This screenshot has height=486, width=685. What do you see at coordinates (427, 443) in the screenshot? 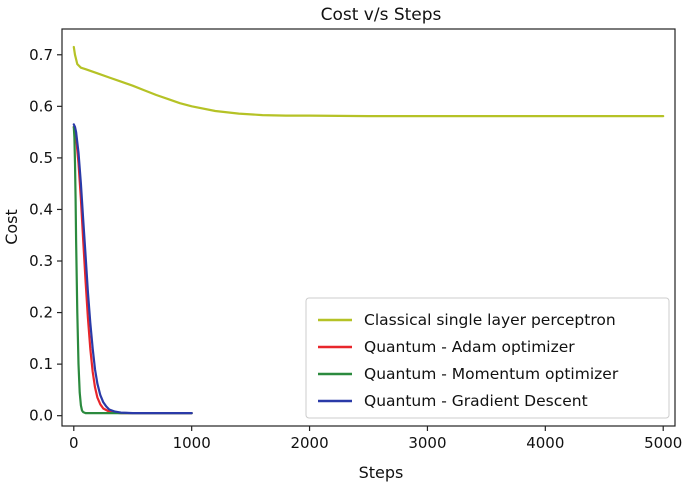
I see `x-tick-label: 3000` at bounding box center [427, 443].